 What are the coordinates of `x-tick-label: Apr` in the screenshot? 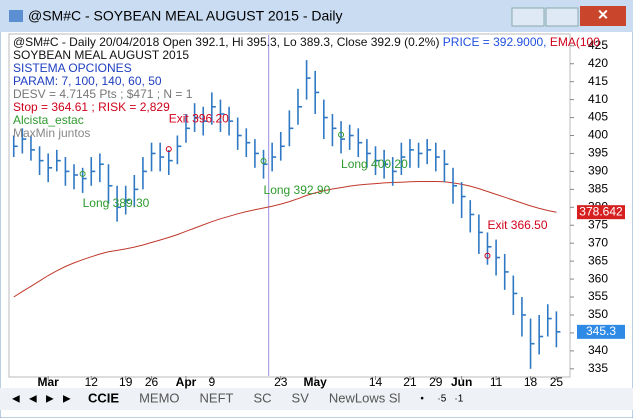 It's located at (186, 382).